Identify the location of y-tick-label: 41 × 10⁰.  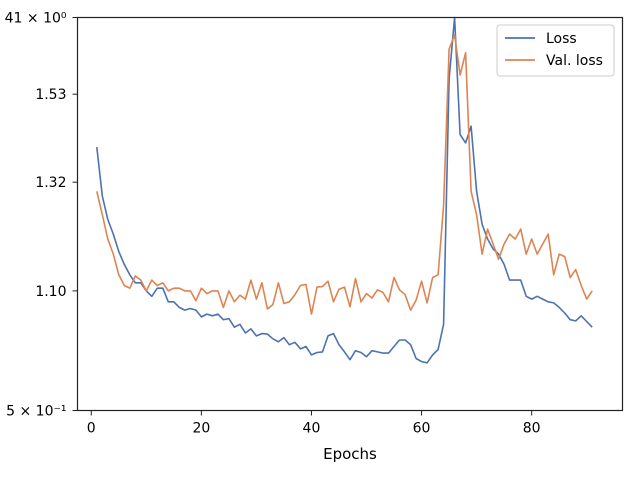
(36, 19).